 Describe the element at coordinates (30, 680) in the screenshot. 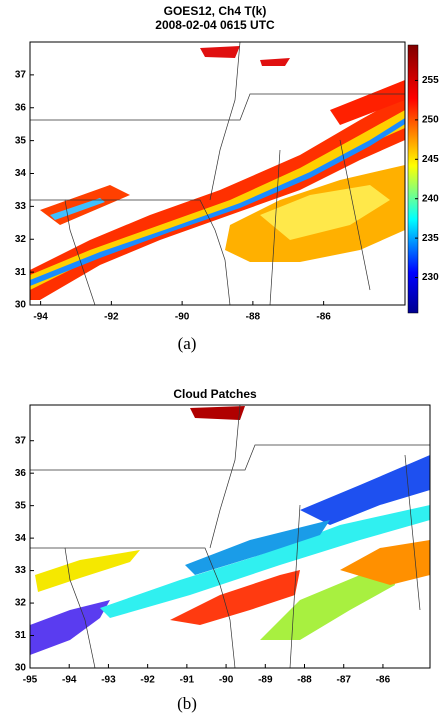

I see `x-tick-label: -95` at that location.